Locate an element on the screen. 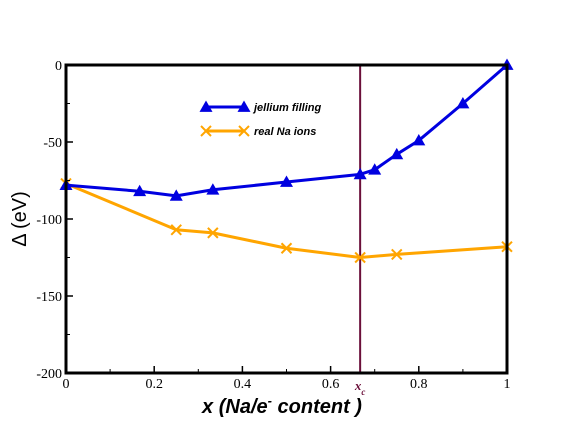 The width and height of the screenshot is (568, 439). x-tick-label: 0.2 is located at coordinates (154, 384).